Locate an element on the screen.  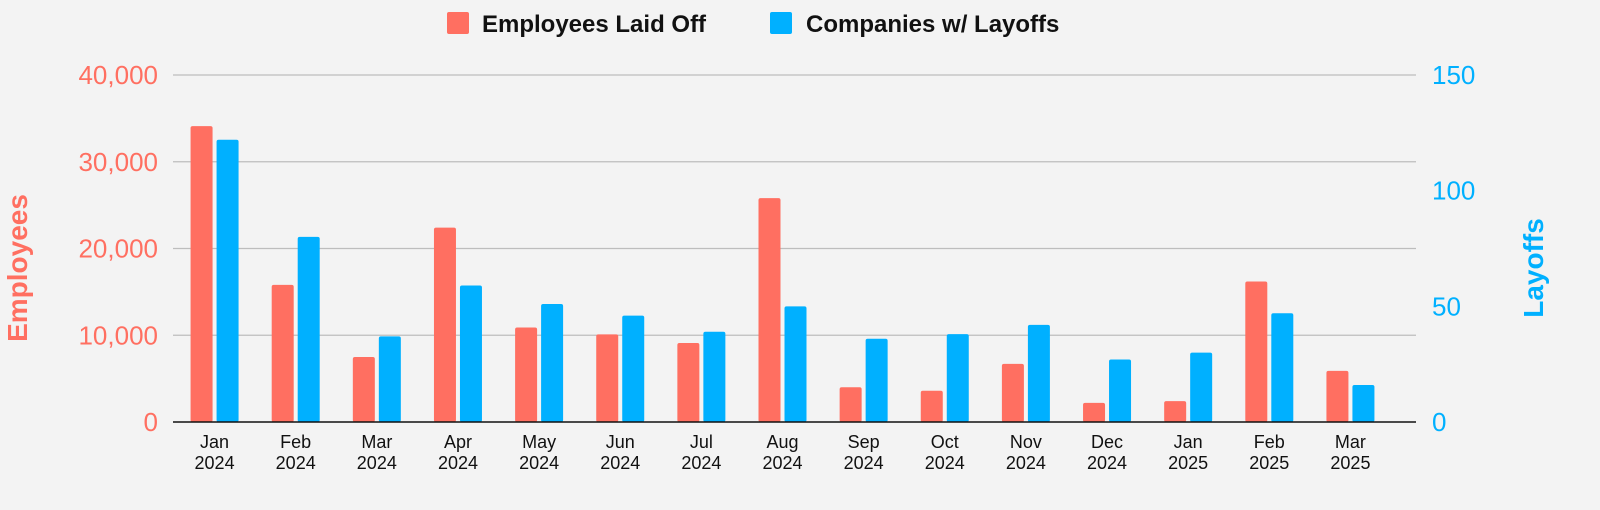
x-tick-label: Jan 2024 is located at coordinates (215, 452).